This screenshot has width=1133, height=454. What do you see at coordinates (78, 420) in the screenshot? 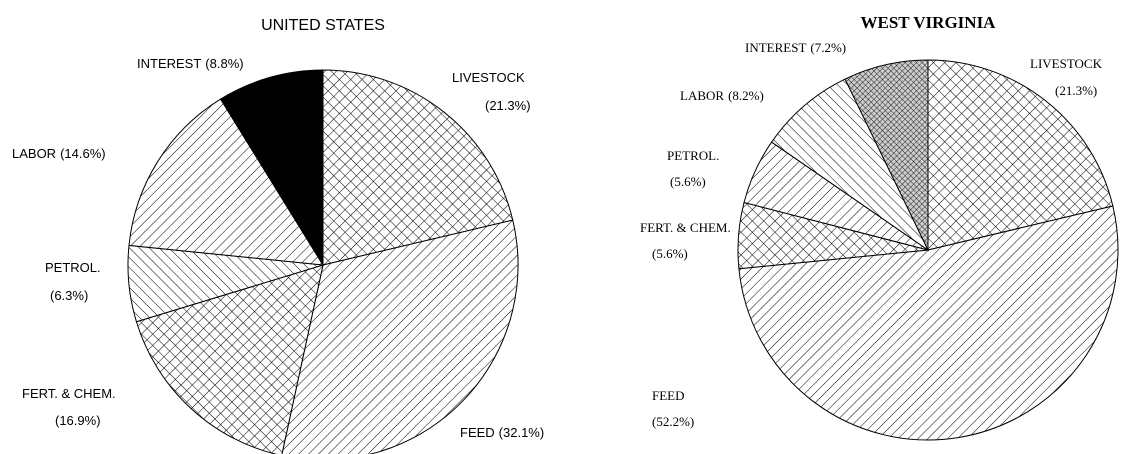
I see `slice-value: (16.9%)` at bounding box center [78, 420].